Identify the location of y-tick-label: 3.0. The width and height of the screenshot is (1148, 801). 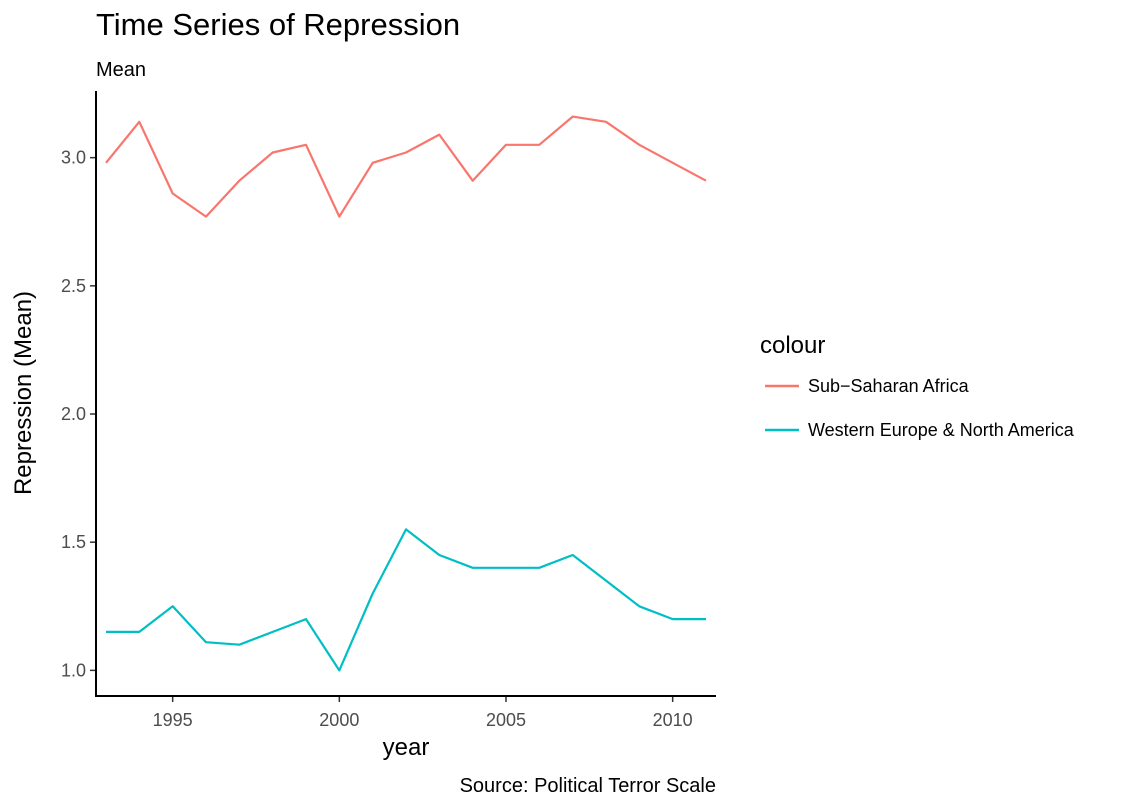
(73, 158).